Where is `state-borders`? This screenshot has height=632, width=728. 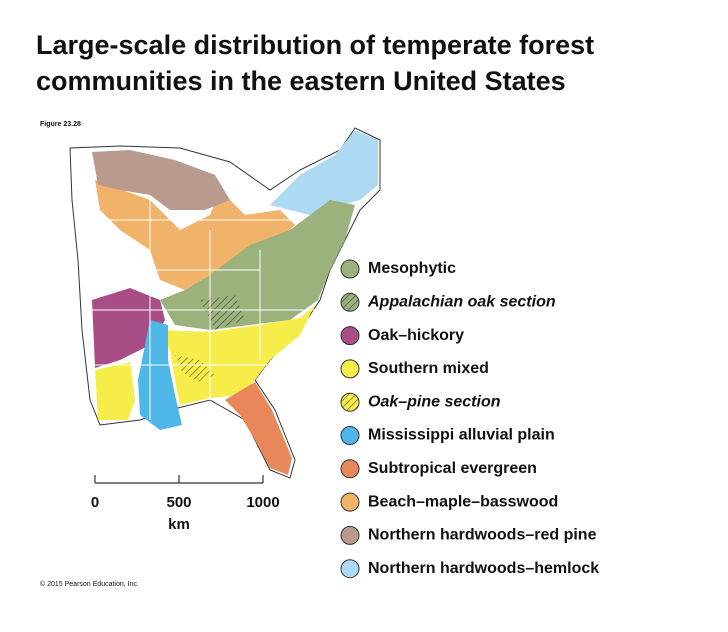
state-borders is located at coordinates (200, 310).